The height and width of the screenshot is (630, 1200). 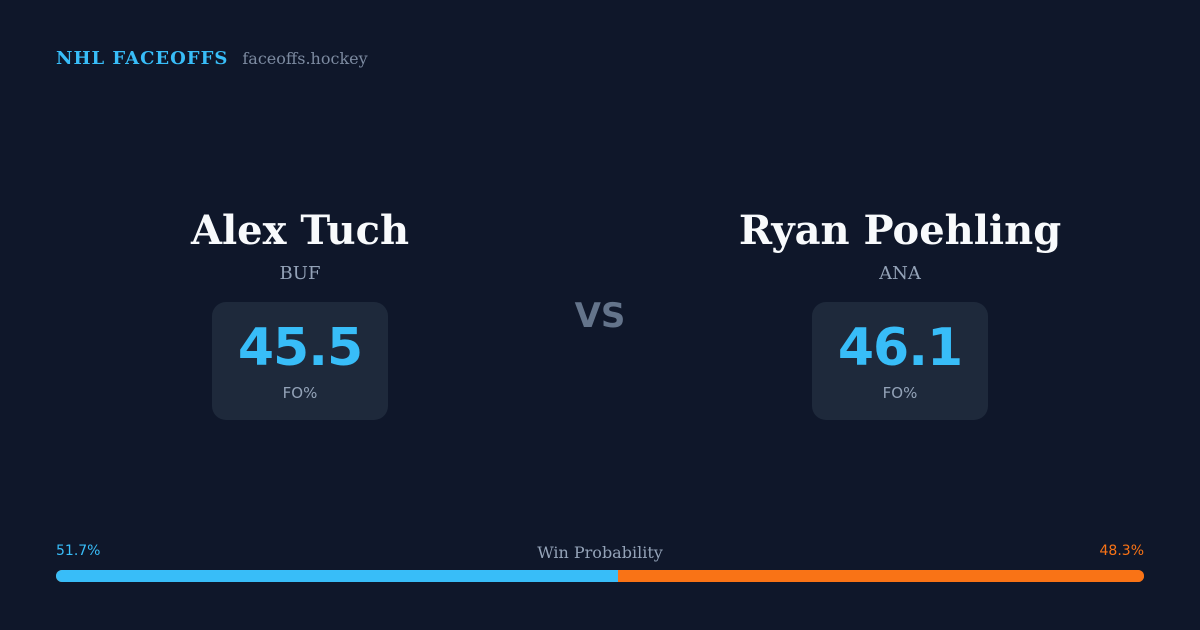 I want to click on faceoff-percentage: 46.1, so click(x=900, y=348).